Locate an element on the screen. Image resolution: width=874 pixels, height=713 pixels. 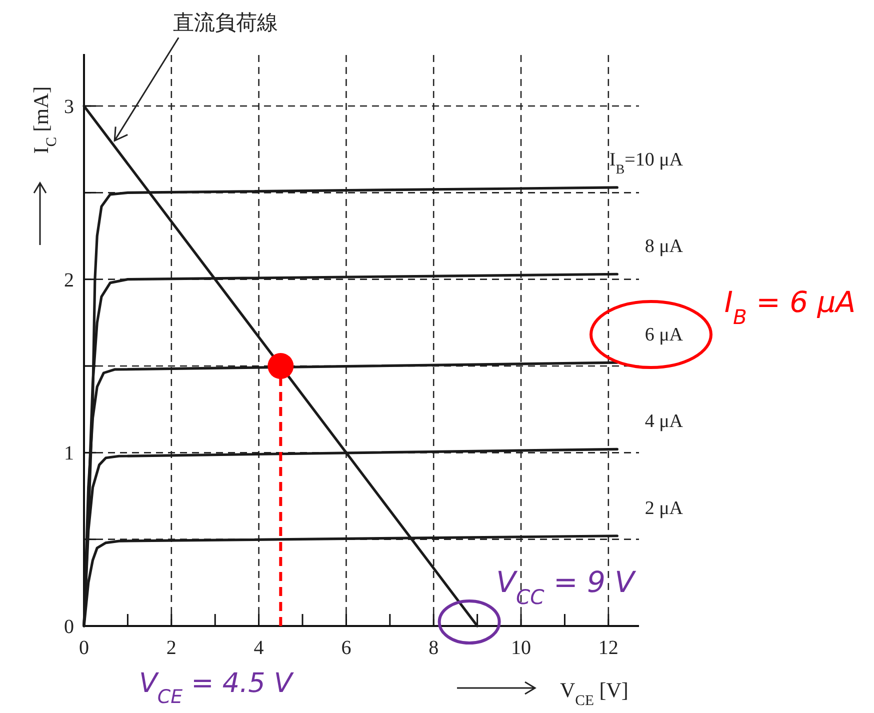
x-tick-label: 4 is located at coordinates (259, 648).